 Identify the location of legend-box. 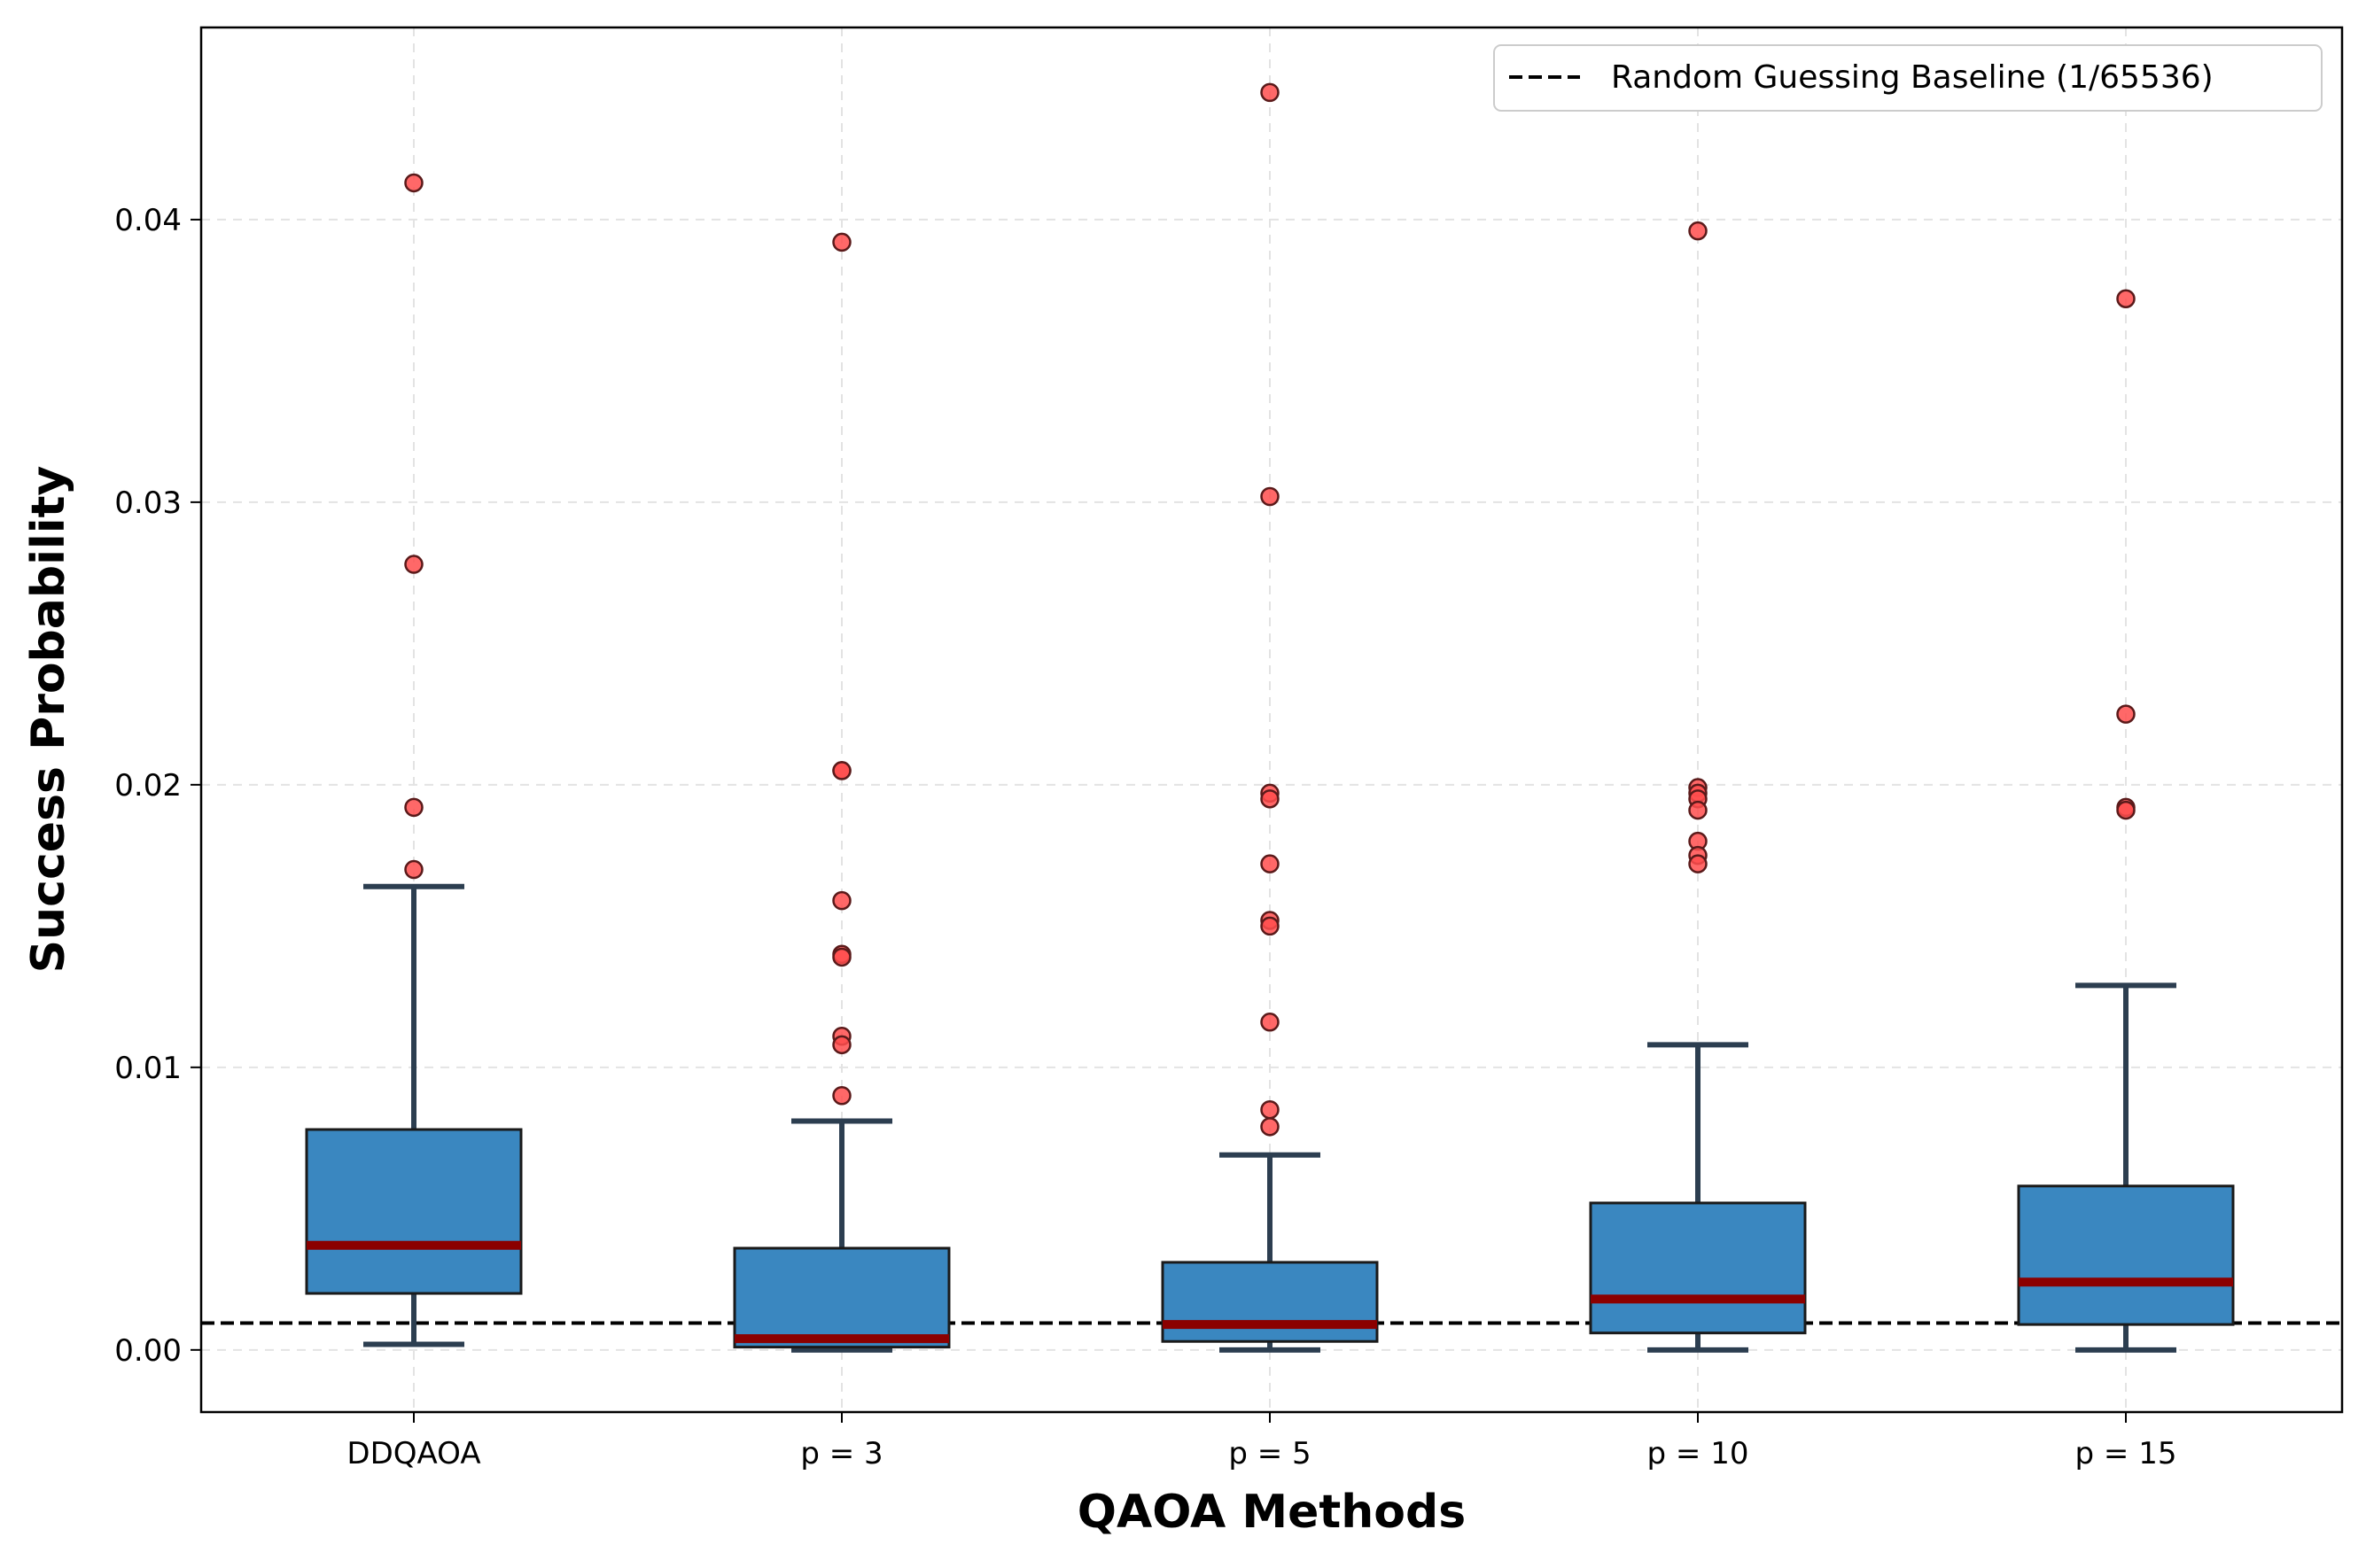
(1908, 78).